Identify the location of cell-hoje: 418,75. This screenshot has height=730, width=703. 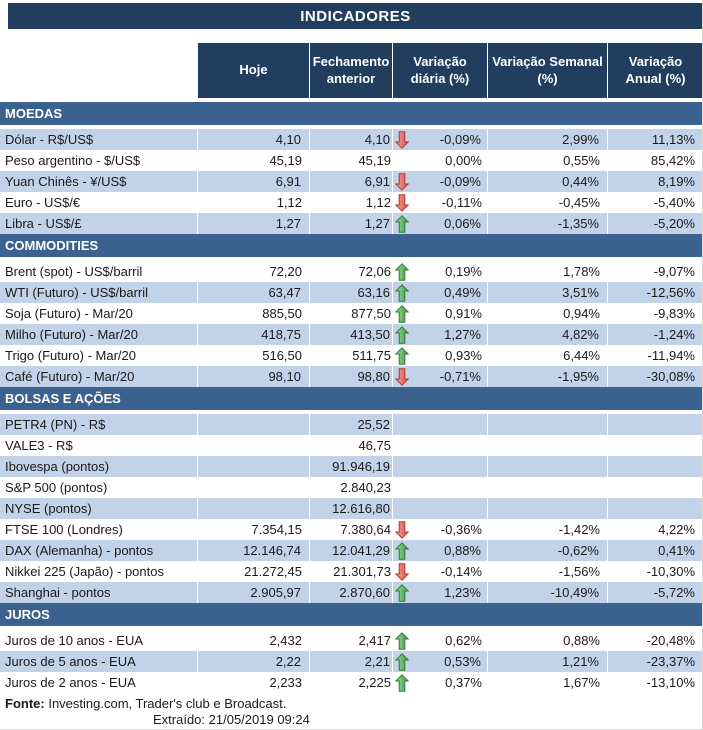
(254, 334).